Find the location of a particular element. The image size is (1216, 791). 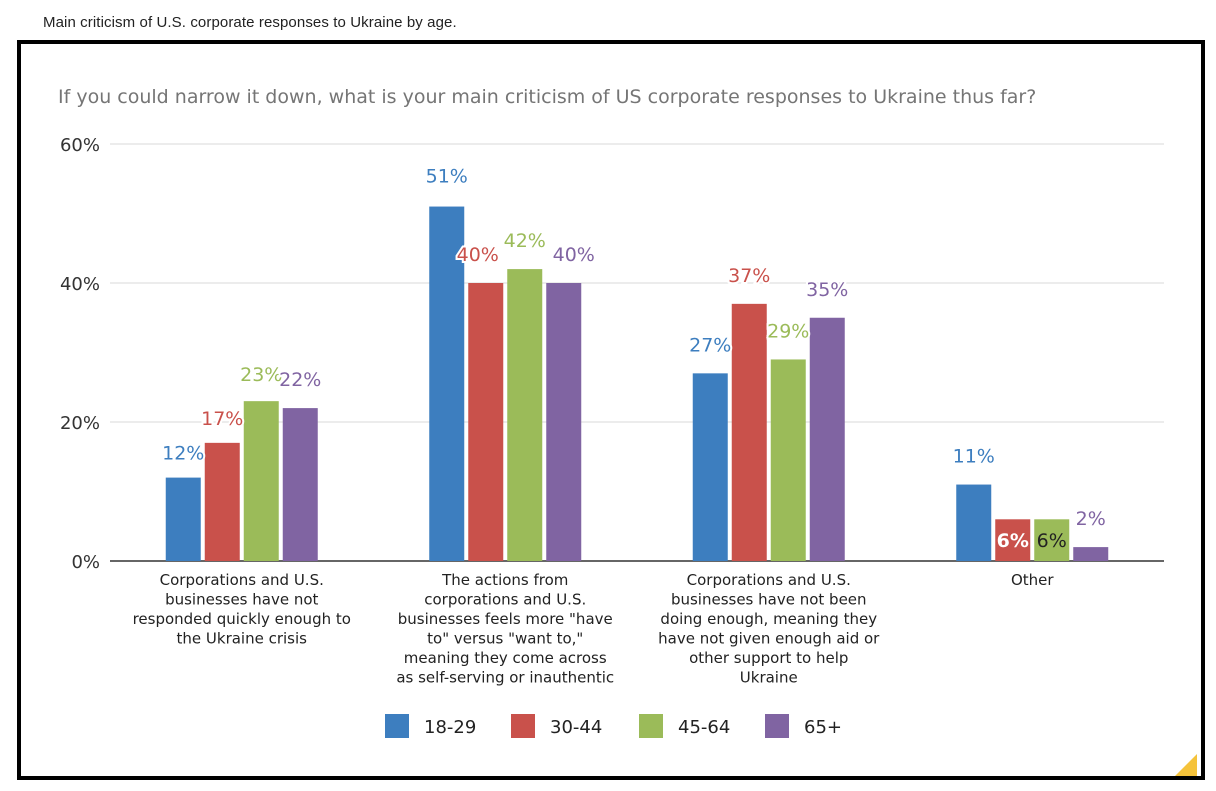

bar-18-29-cat3 is located at coordinates (710, 467).